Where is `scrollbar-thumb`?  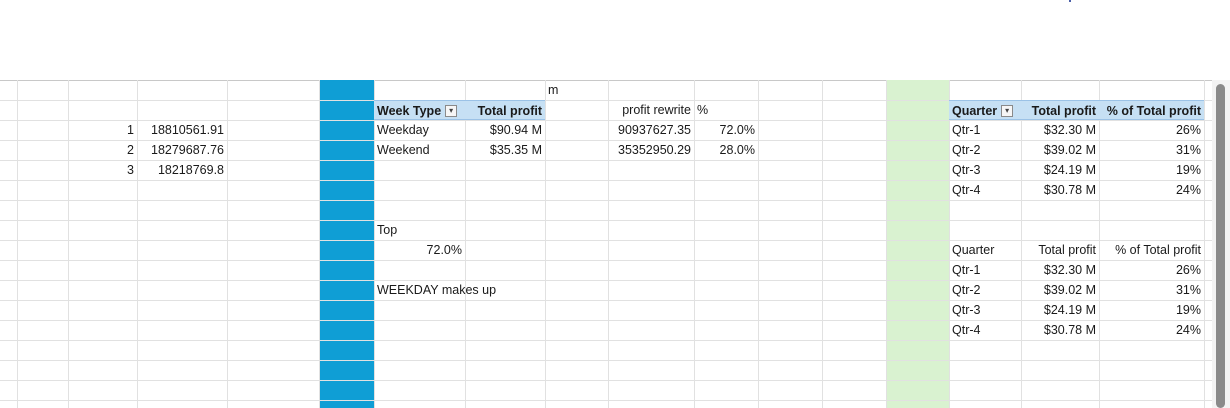
scrollbar-thumb is located at coordinates (1220, 246).